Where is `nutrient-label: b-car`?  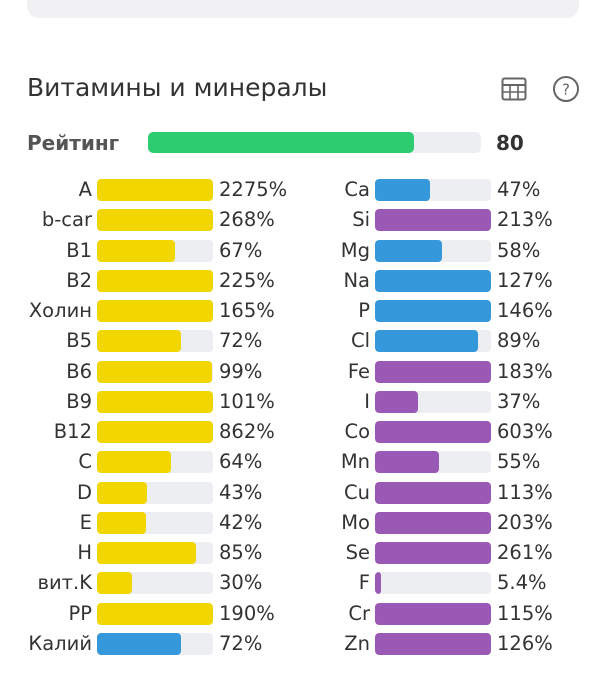
nutrient-label: b-car is located at coordinates (66, 220).